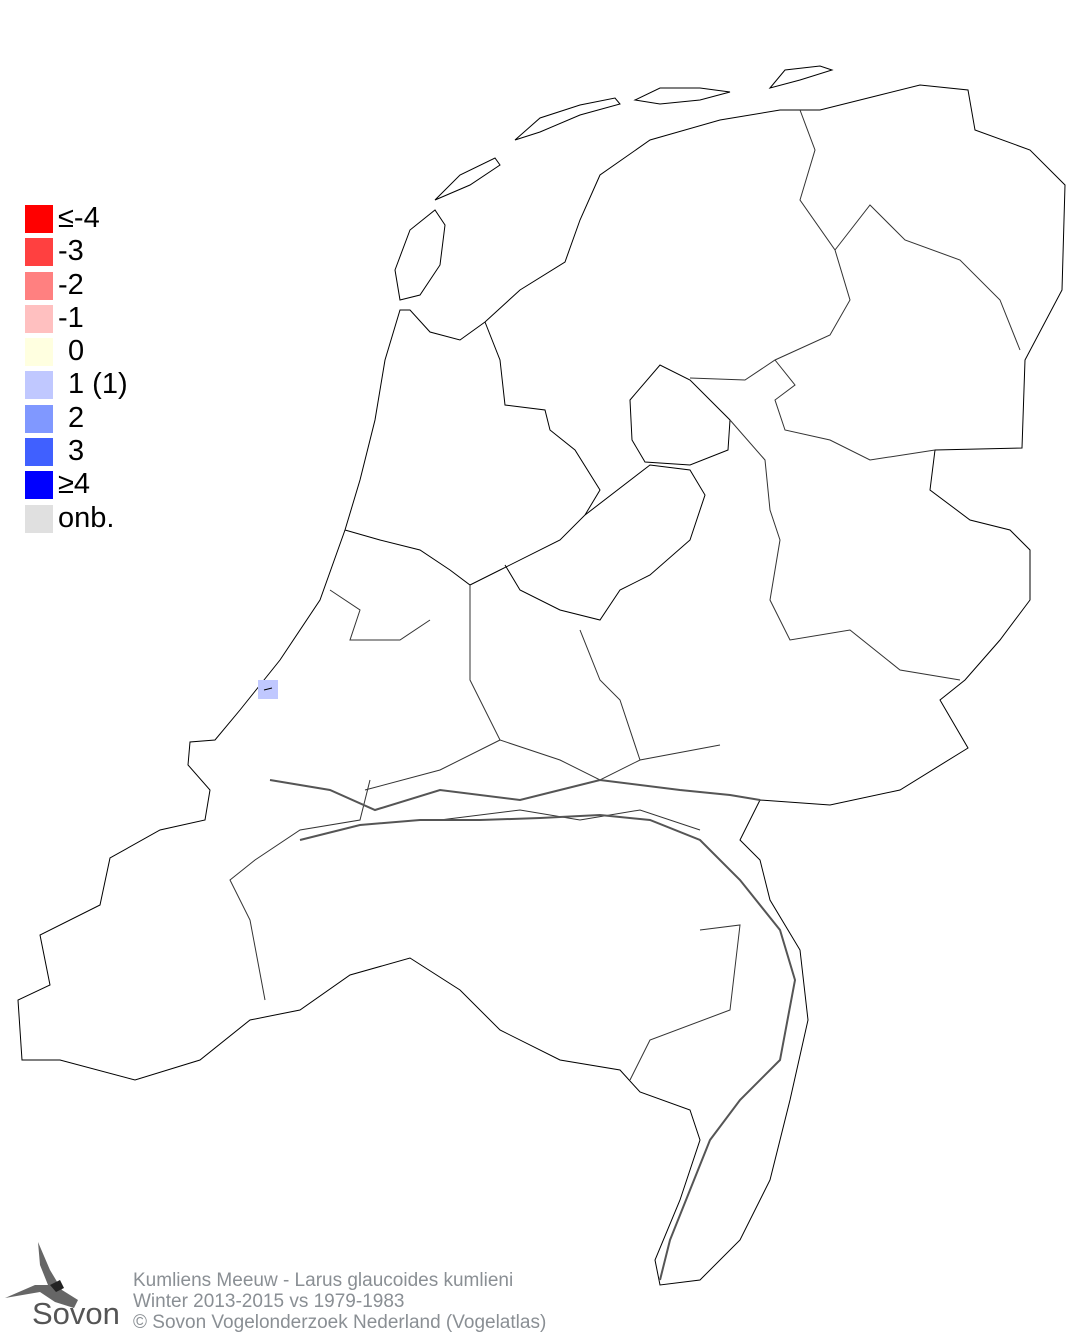  Describe the element at coordinates (76, 417) in the screenshot. I see `legend-label: 2` at that location.